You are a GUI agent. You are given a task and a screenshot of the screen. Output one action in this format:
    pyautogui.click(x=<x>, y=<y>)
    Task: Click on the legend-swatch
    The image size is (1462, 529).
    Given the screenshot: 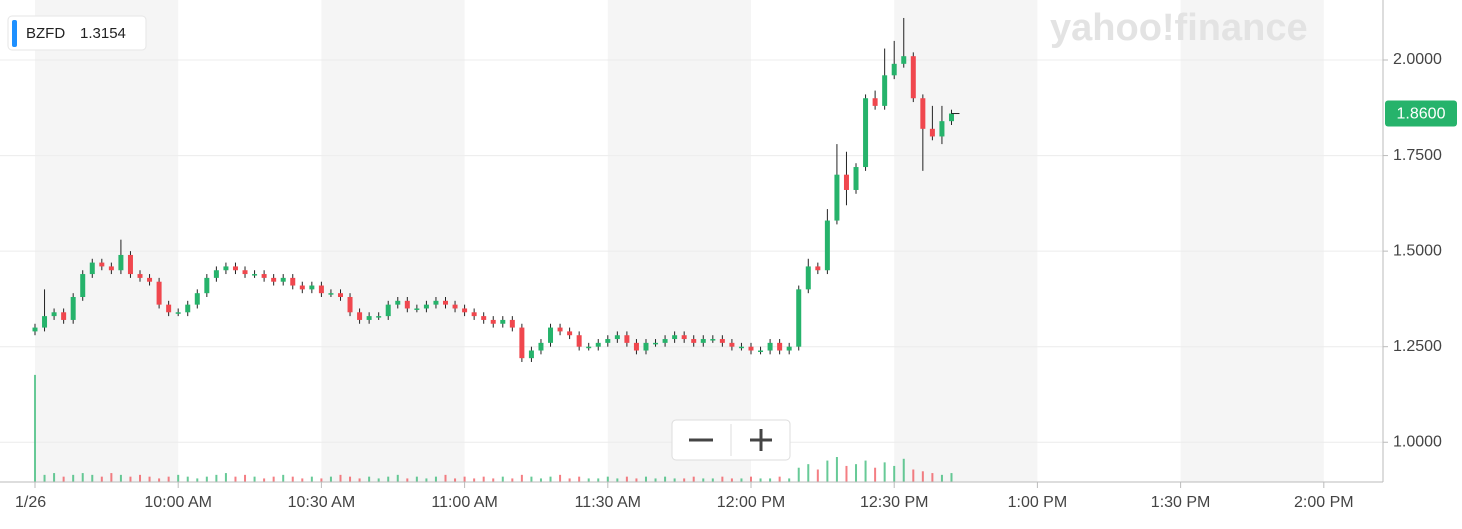 What is the action you would take?
    pyautogui.click(x=14, y=33)
    